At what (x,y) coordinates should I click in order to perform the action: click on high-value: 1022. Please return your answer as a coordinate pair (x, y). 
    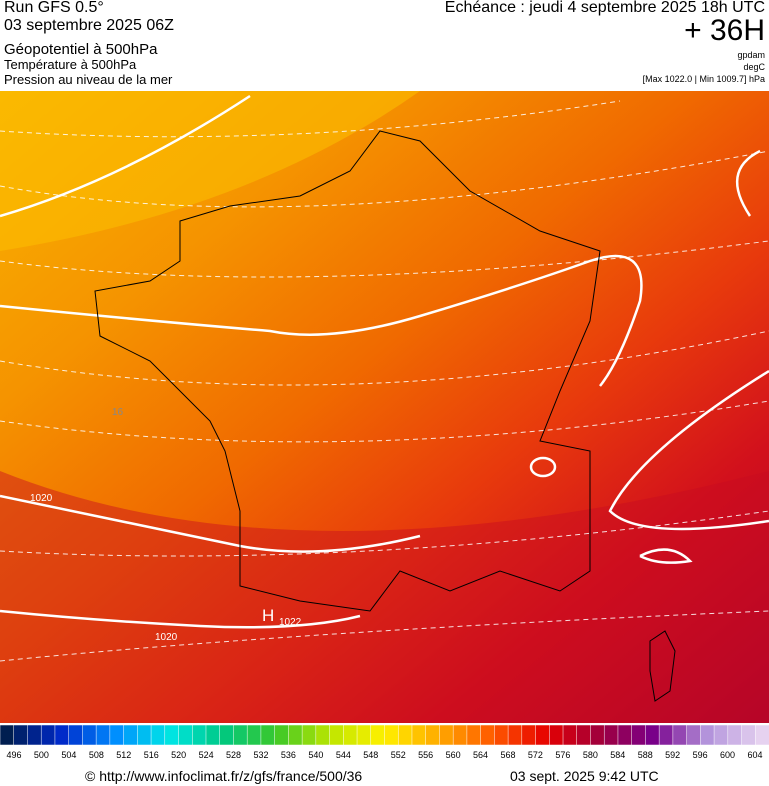
    Looking at the image, I should click on (290, 622).